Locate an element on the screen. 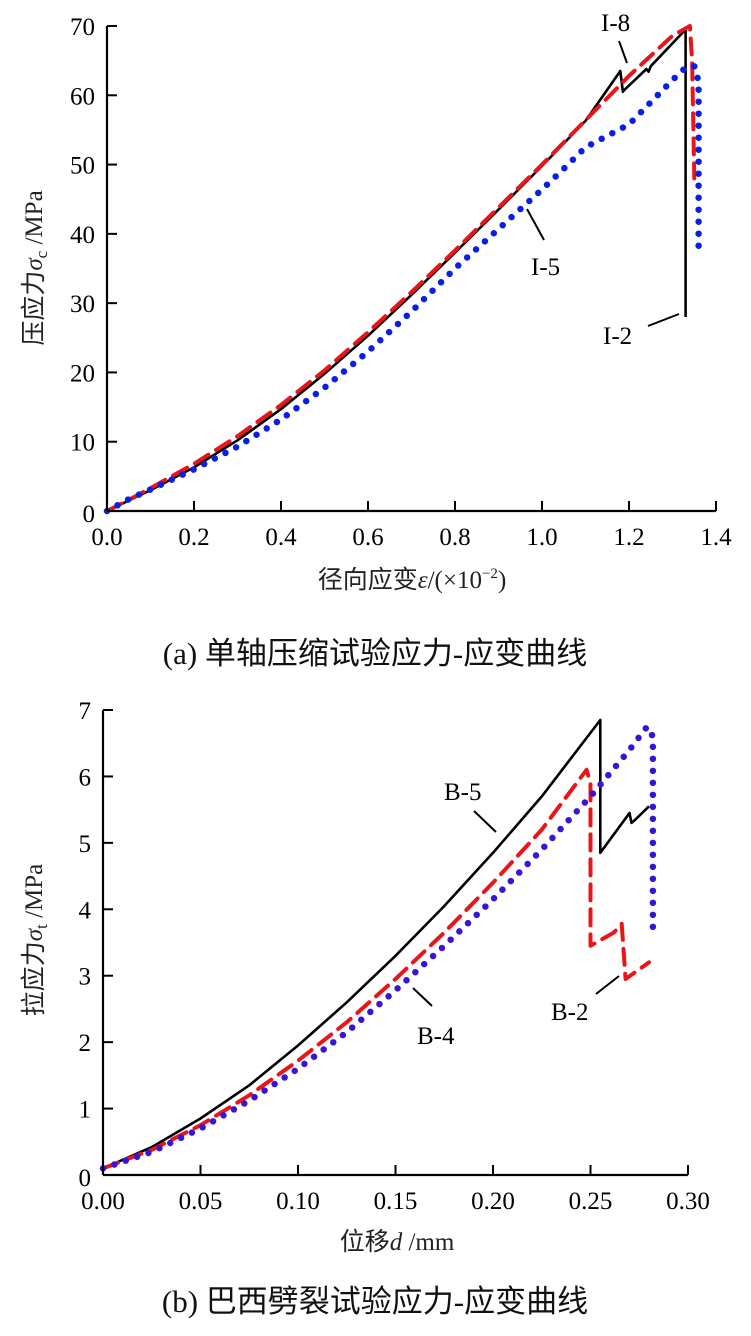 This screenshot has height=1336, width=751. label-i-5: I-5 is located at coordinates (545, 267).